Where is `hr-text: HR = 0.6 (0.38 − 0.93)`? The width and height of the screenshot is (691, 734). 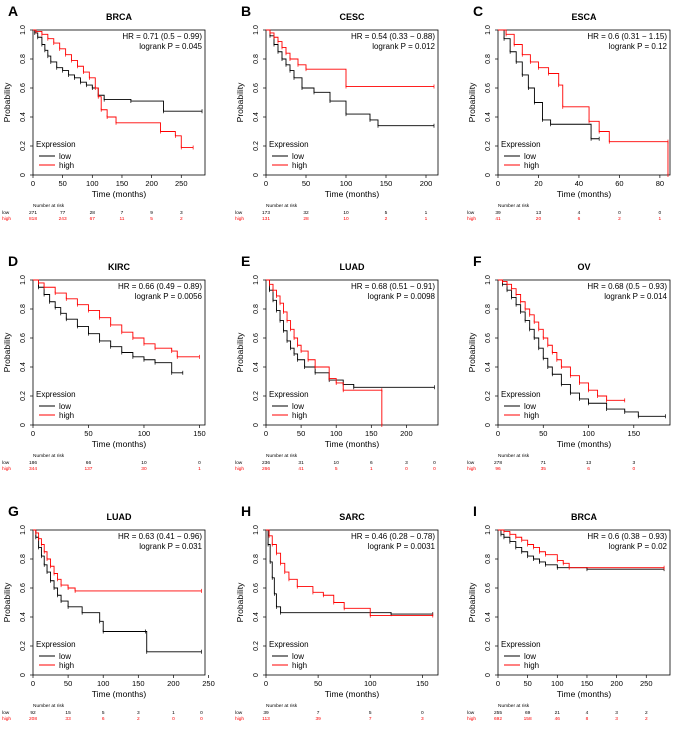
hr-text: HR = 0.6 (0.38 − 0.93) is located at coordinates (627, 536).